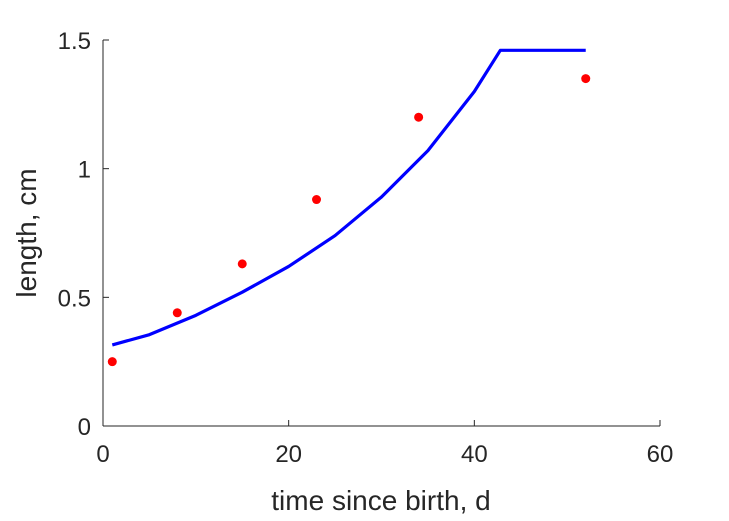 Image resolution: width=729 pixels, height=521 pixels. Describe the element at coordinates (84, 170) in the screenshot. I see `y-tick-label: 1` at that location.